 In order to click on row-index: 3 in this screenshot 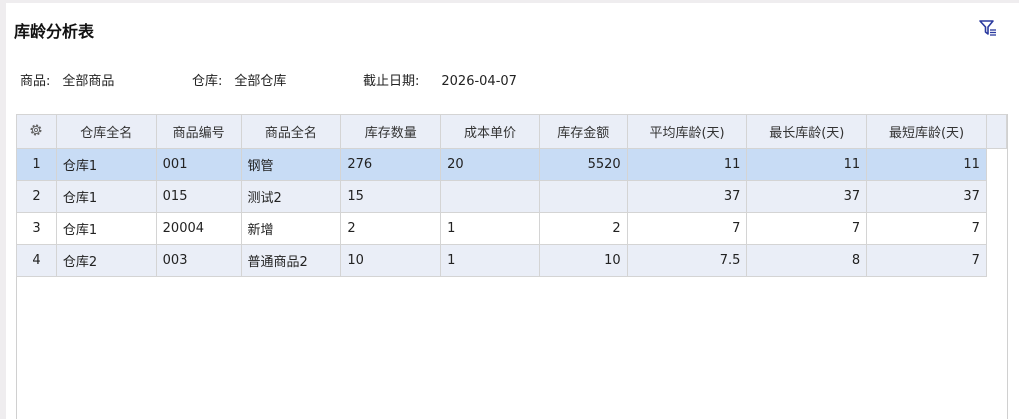, I will do `click(36, 228)`.